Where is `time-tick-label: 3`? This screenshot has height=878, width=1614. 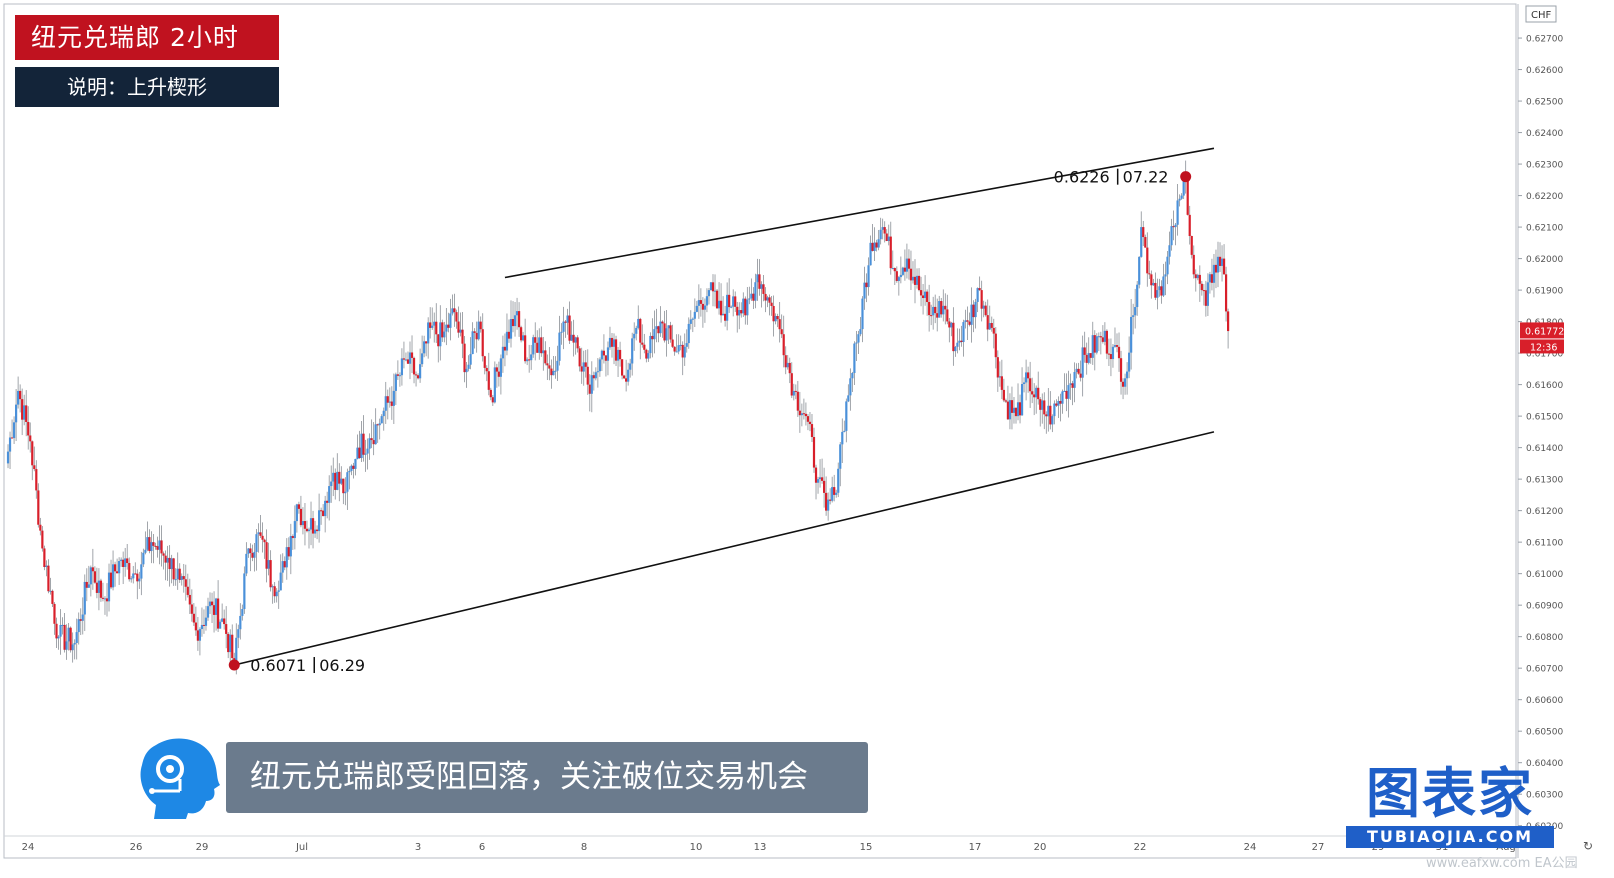 time-tick-label: 3 is located at coordinates (418, 847).